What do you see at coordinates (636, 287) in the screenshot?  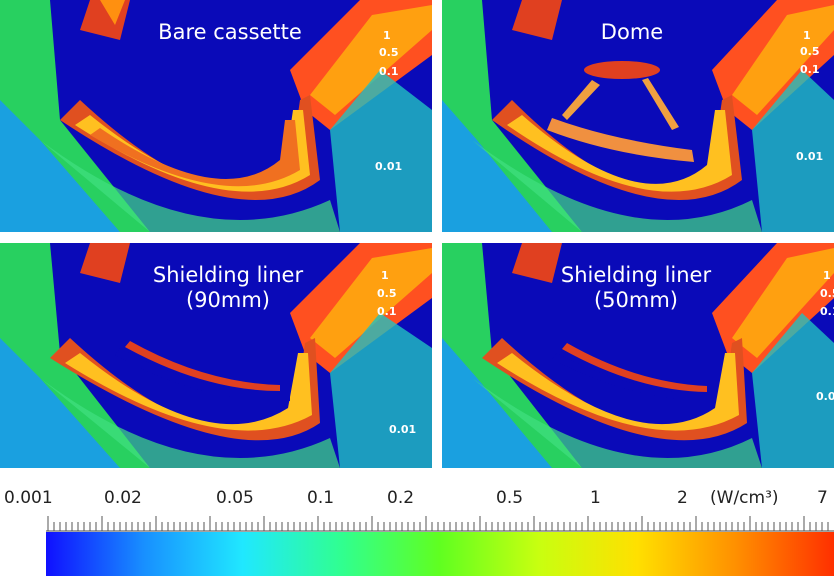 I see `panel-title: Shielding liner (50mm)` at bounding box center [636, 287].